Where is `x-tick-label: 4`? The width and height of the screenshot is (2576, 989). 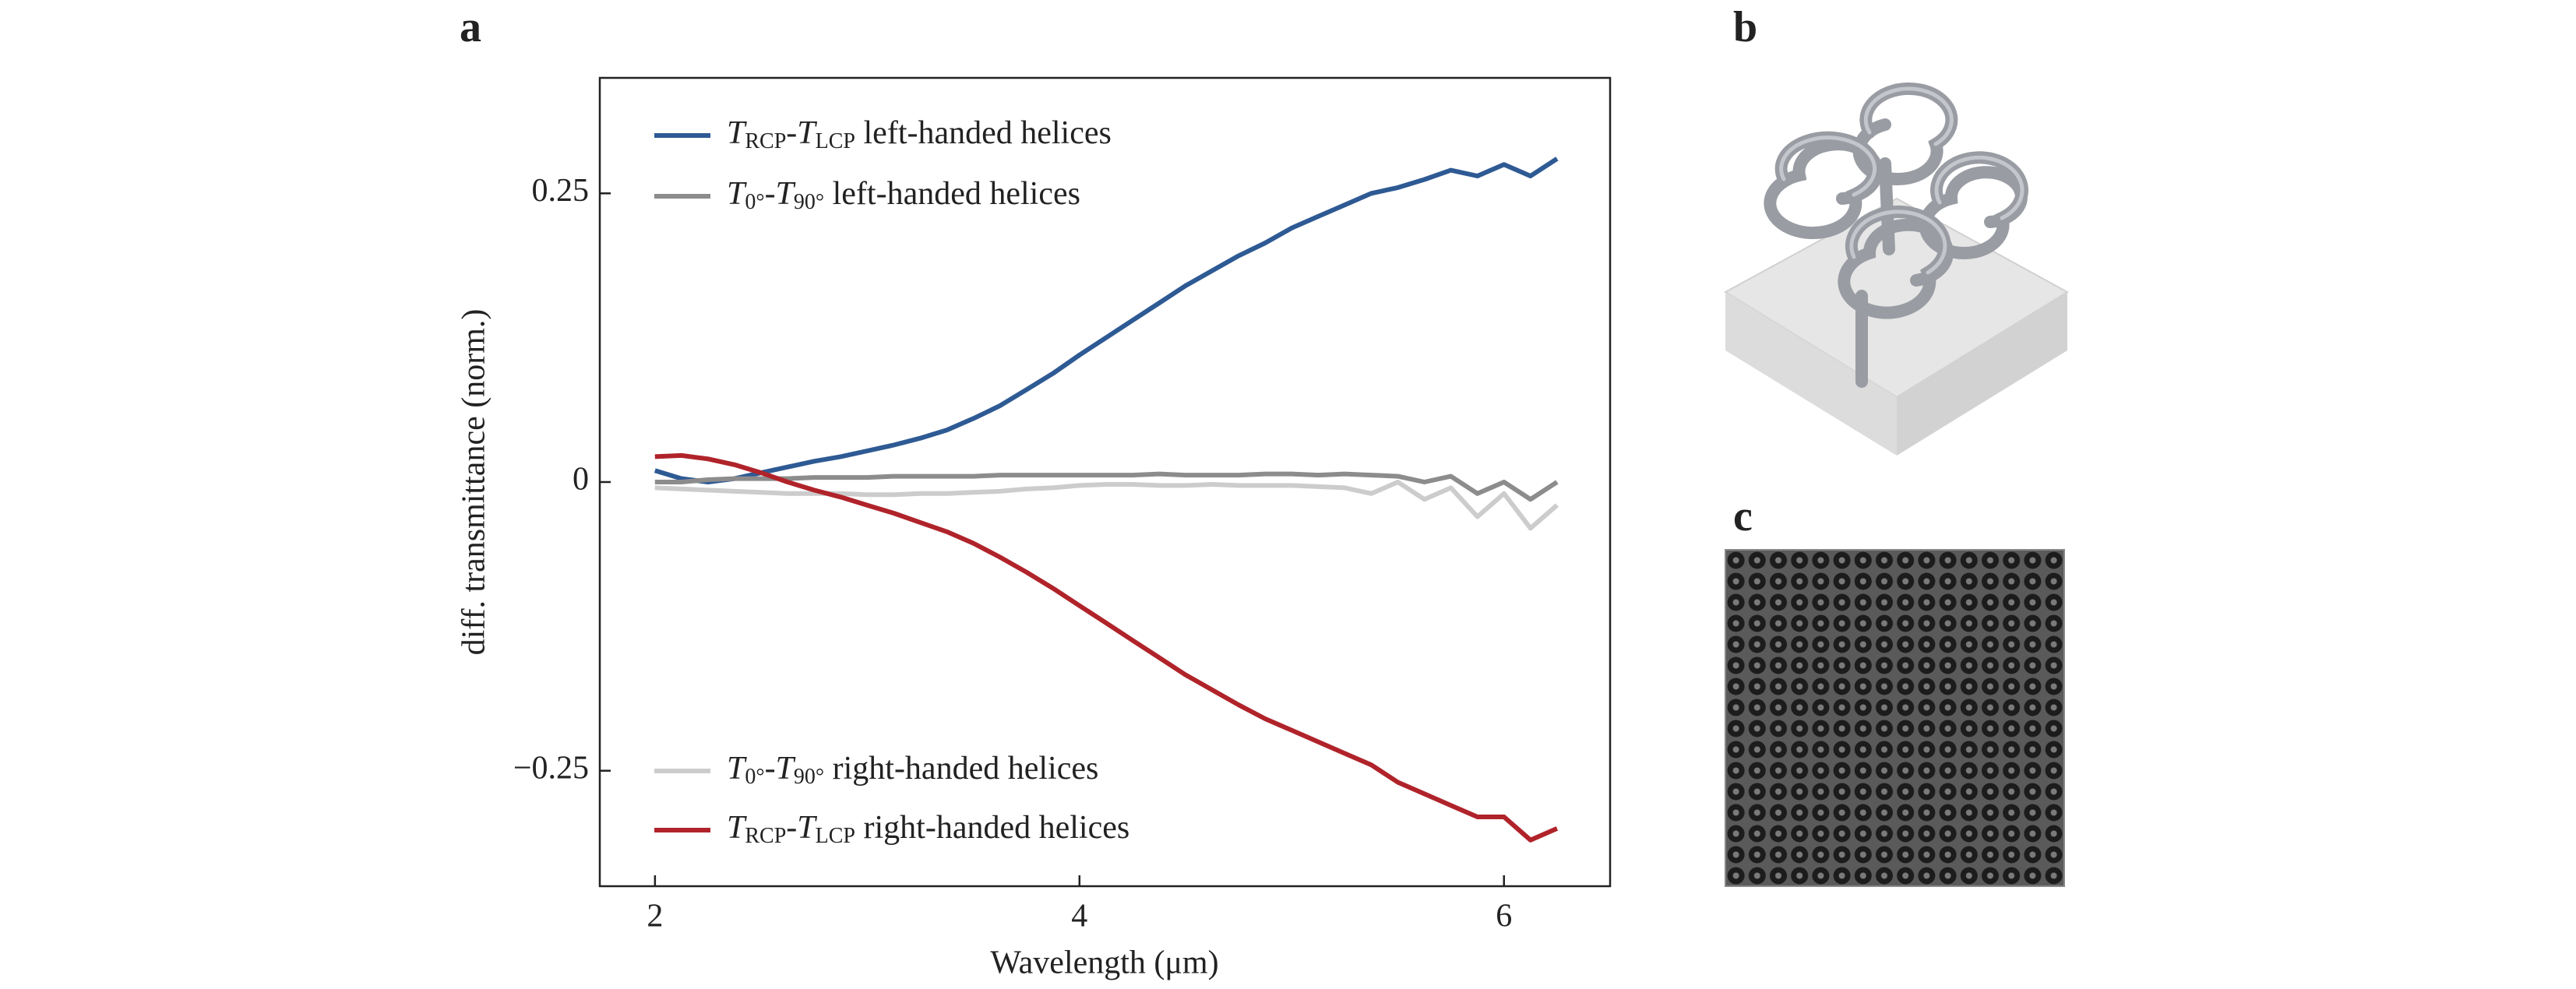
x-tick-label: 4 is located at coordinates (1079, 917).